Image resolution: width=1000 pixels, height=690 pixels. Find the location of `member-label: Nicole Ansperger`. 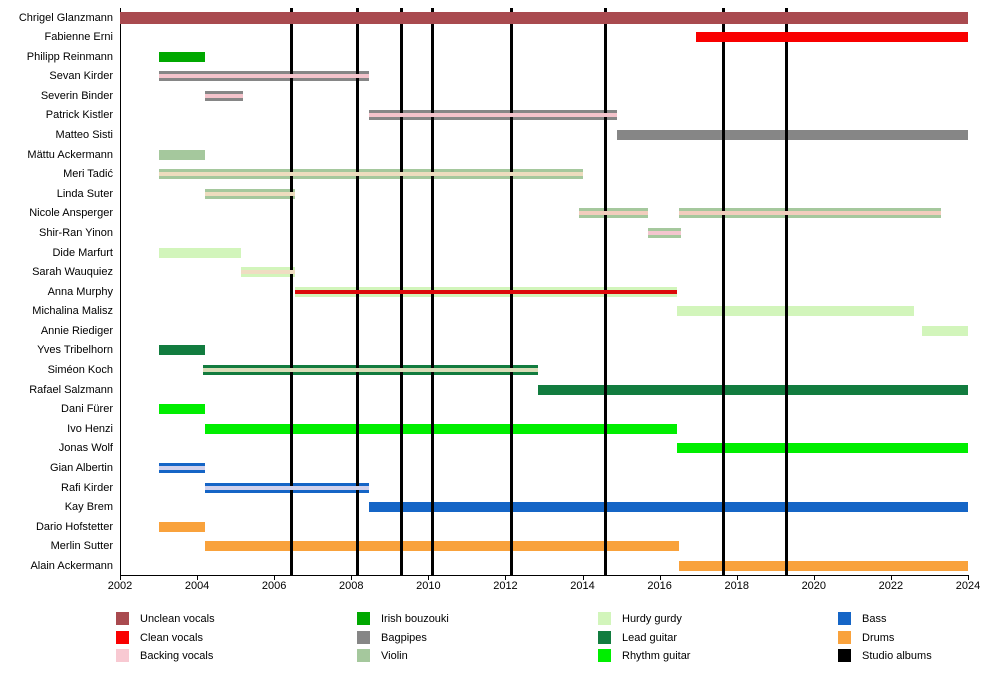

member-label: Nicole Ansperger is located at coordinates (71, 213).